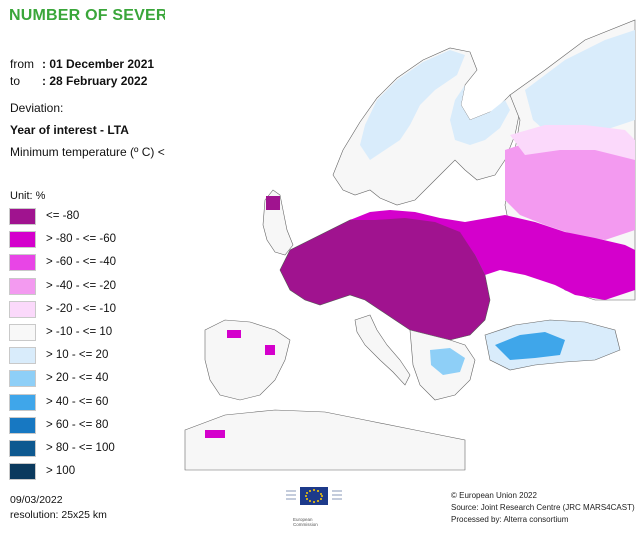 This screenshot has width=640, height=543. I want to click on north-africa-land, so click(325, 440).